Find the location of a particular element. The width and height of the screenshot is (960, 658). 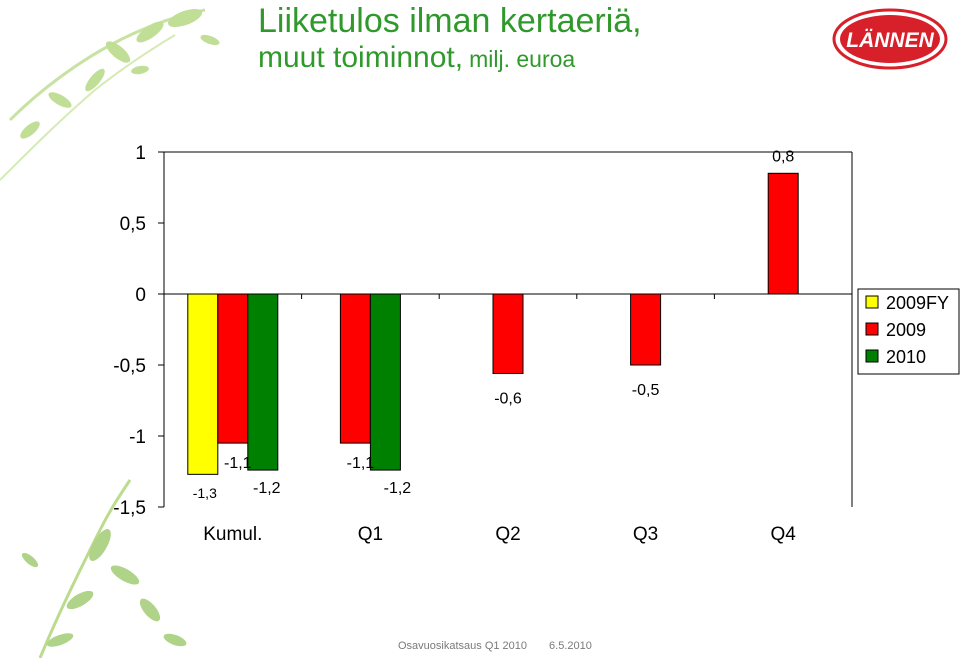

bar-2009-q3 is located at coordinates (646, 329).